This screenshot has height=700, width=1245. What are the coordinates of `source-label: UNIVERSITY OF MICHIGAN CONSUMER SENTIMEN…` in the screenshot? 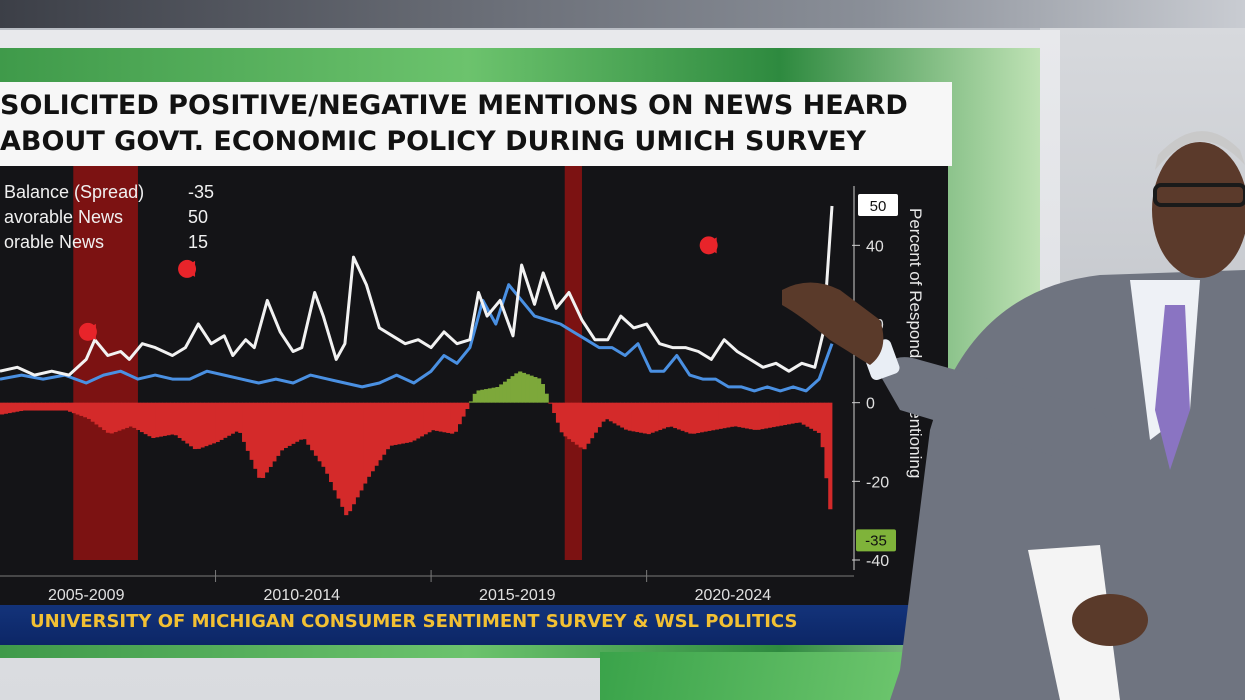 It's located at (414, 621).